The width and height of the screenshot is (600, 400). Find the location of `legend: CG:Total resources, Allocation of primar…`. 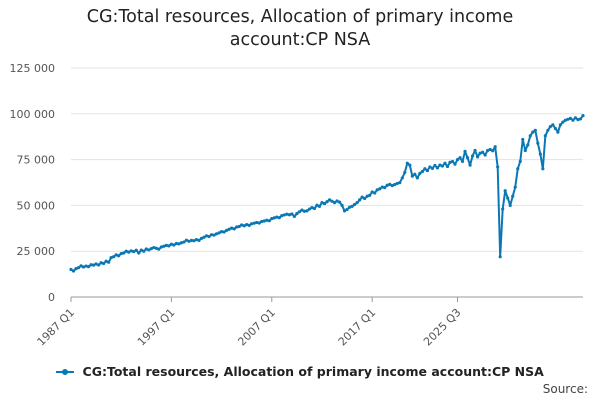

legend: CG:Total resources, Allocation of primar… is located at coordinates (300, 371).